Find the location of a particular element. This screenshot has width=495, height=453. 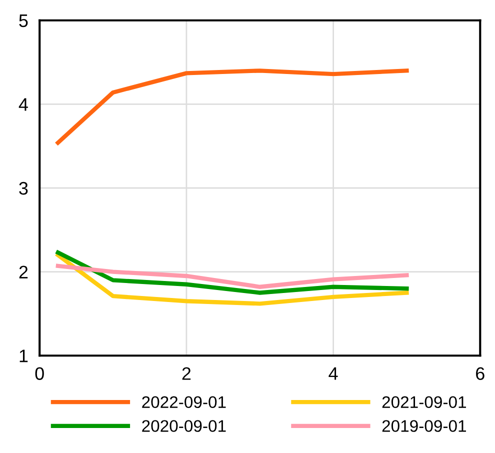

x-tick-label: 0 is located at coordinates (39, 373).